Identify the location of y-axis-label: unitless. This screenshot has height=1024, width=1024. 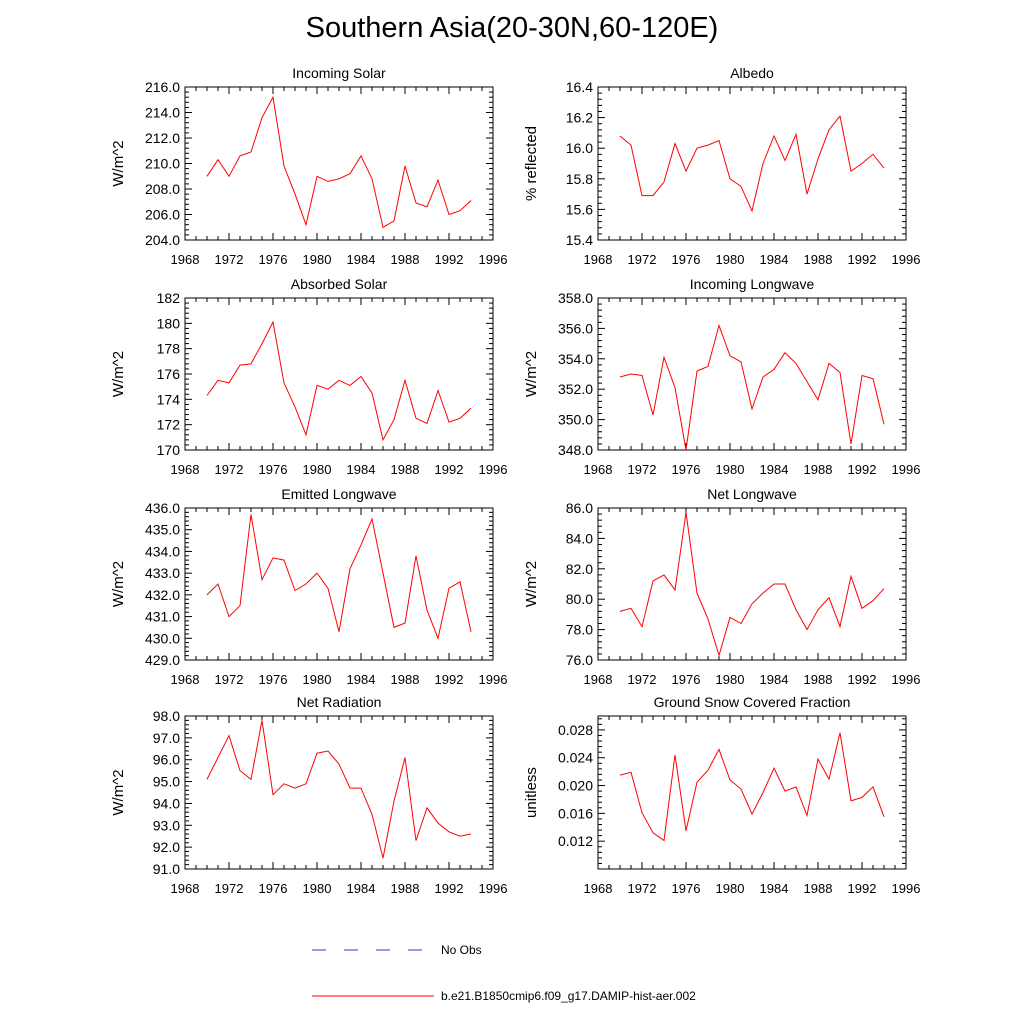
(531, 792).